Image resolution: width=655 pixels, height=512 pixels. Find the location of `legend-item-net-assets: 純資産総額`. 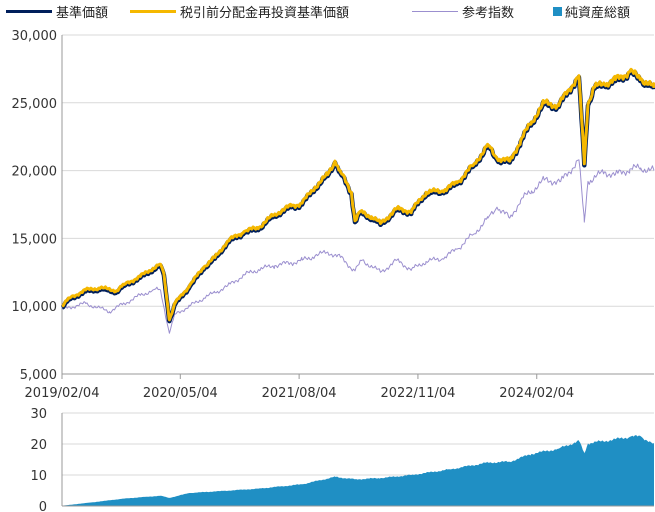

legend-item-net-assets: 純資産総額 is located at coordinates (592, 11).